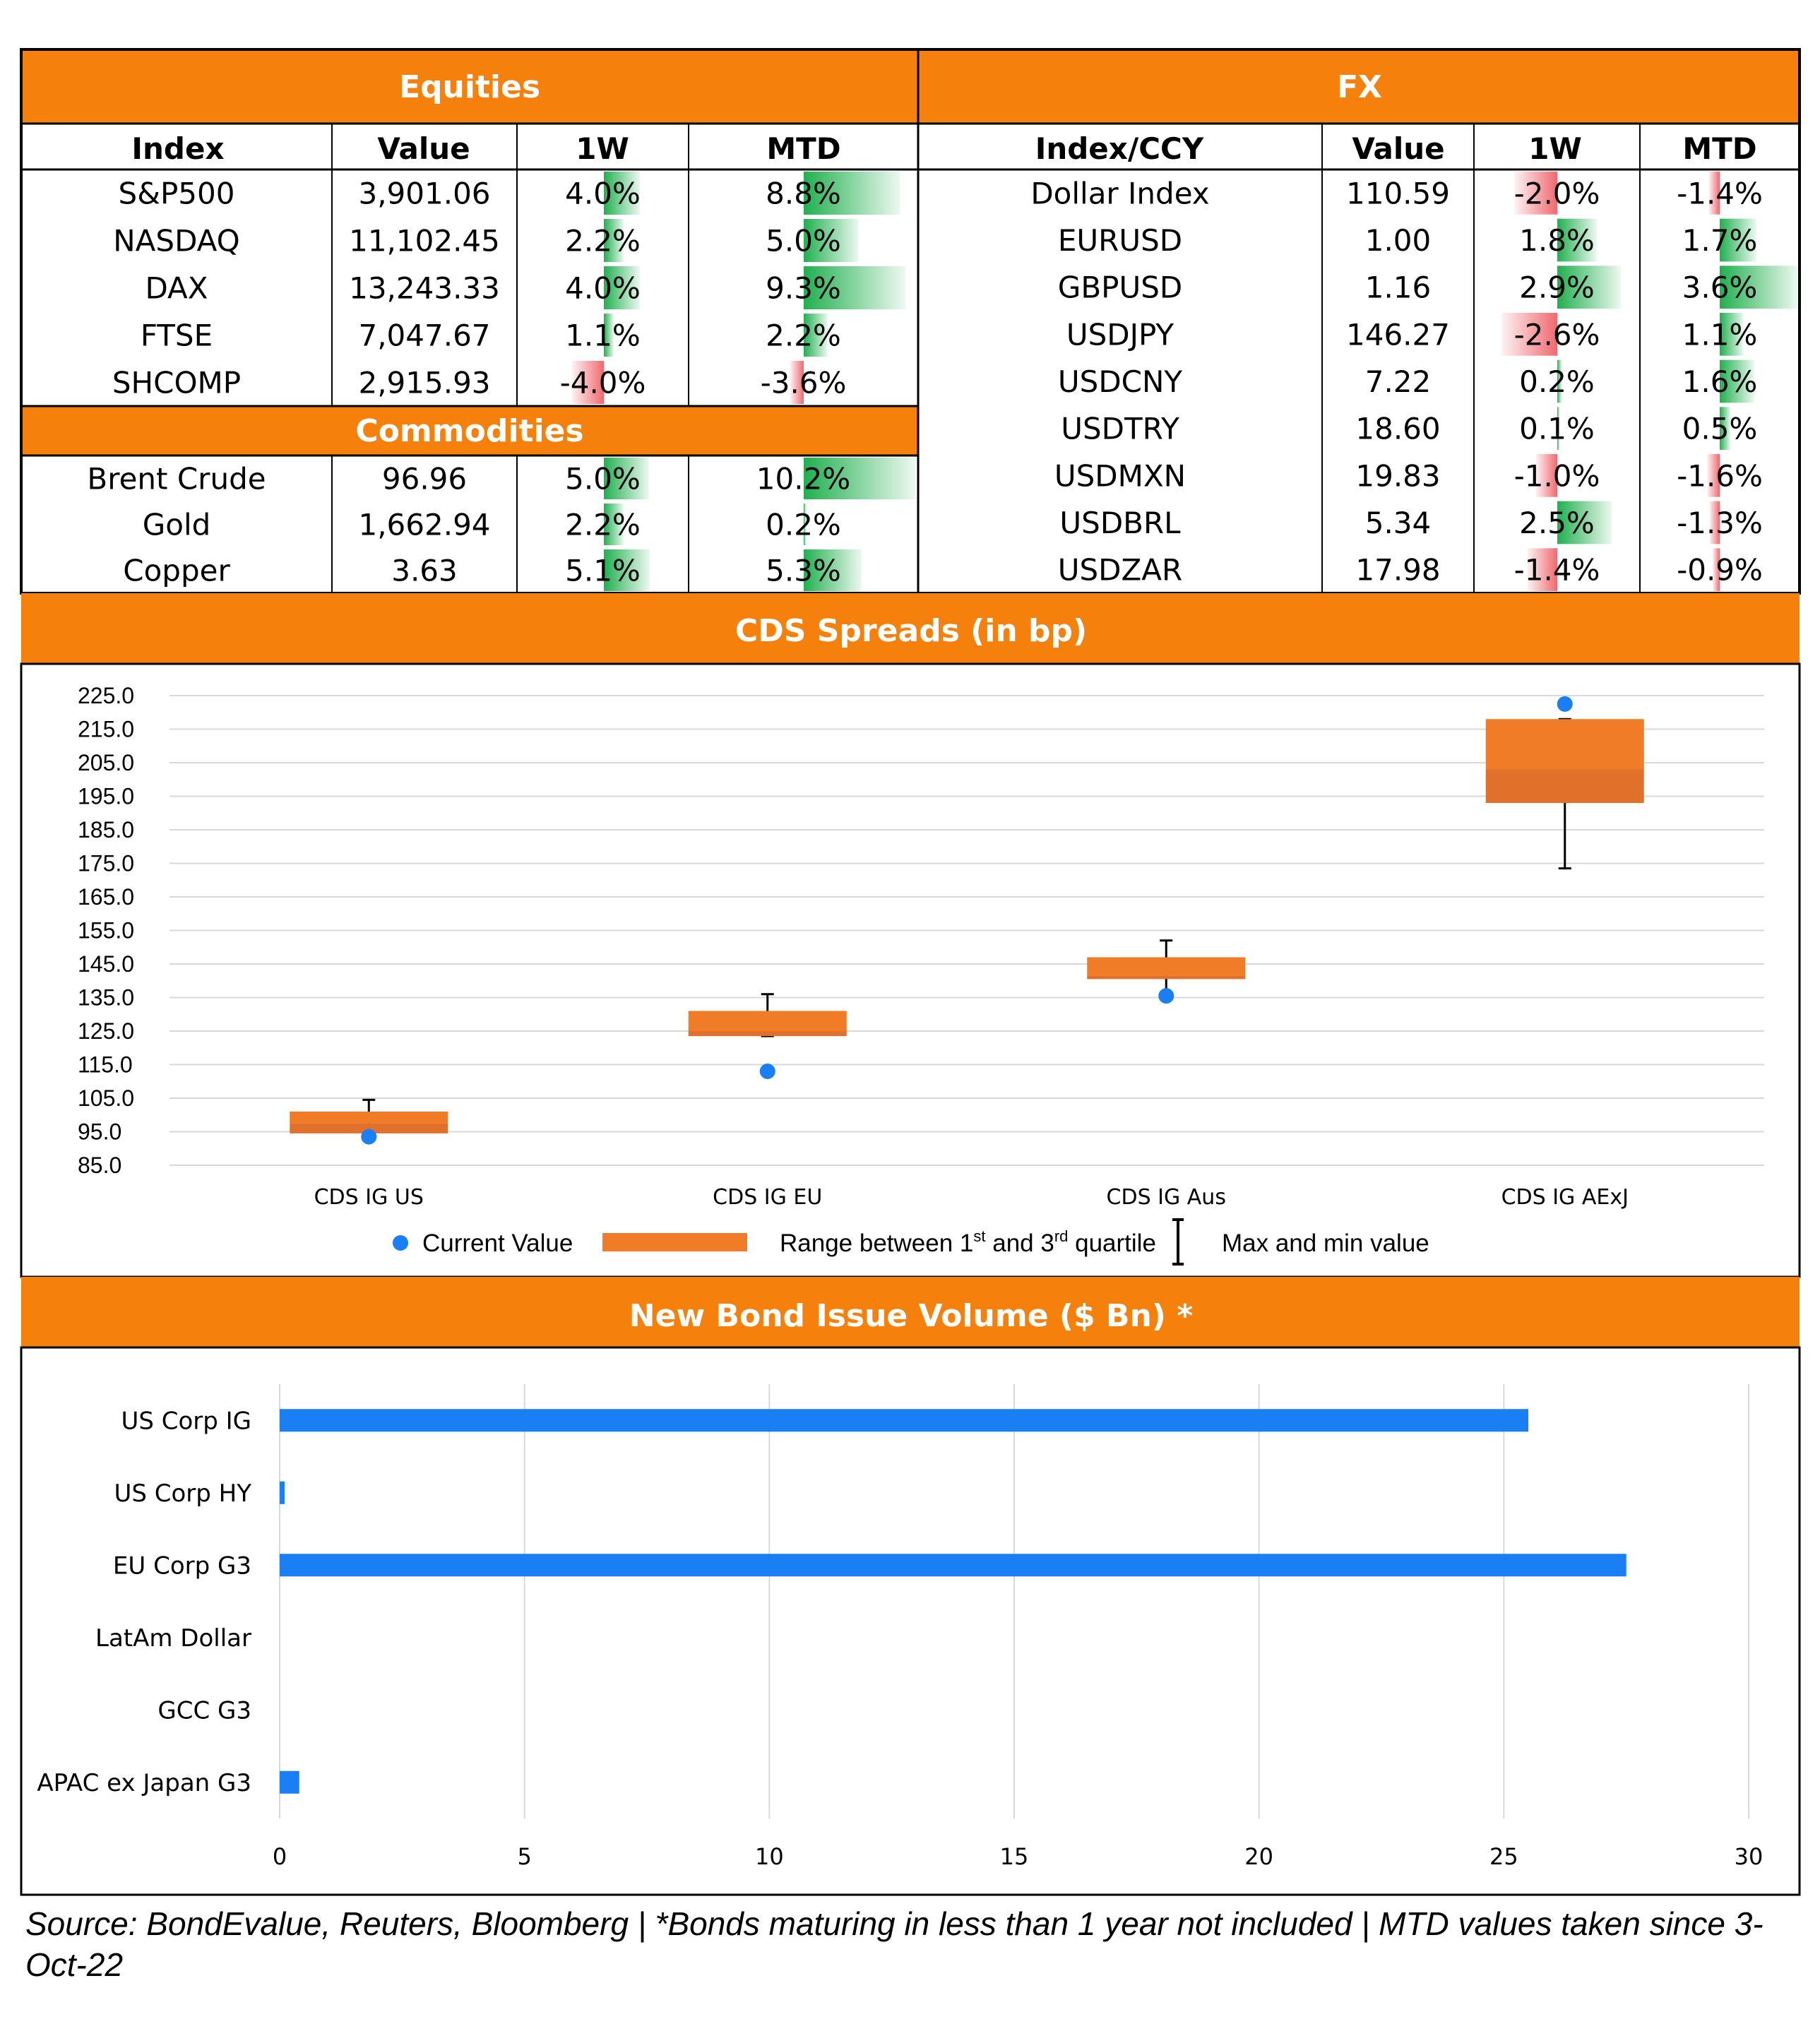 Image resolution: width=1820 pixels, height=2036 pixels. Describe the element at coordinates (1719, 148) in the screenshot. I see `fx-col-mtd: MTD` at that location.